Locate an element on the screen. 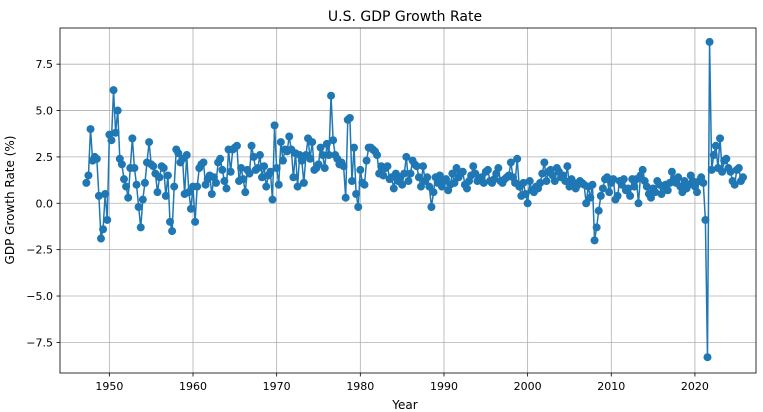 This screenshot has width=763, height=412. x-tick-label: 1950 is located at coordinates (109, 386).